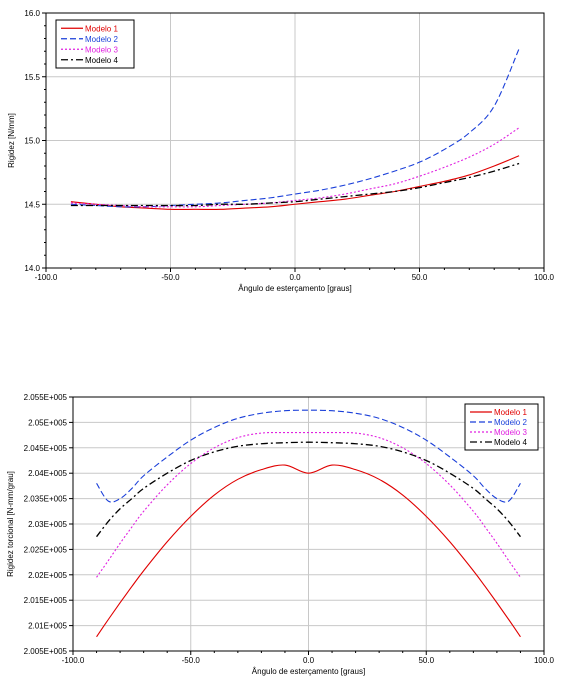 The width and height of the screenshot is (567, 680). What do you see at coordinates (46, 499) in the screenshot?
I see `y-tick-label: 2.035E+005` at bounding box center [46, 499].